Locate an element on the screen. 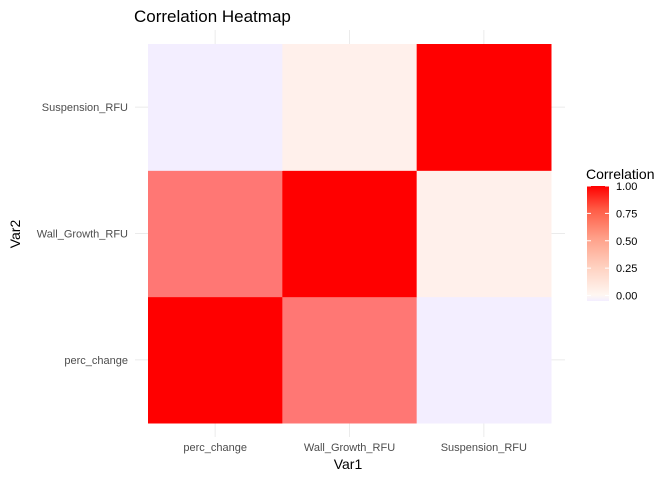 The height and width of the screenshot is (480, 672). legend-tick-label: 0.75 is located at coordinates (626, 214).